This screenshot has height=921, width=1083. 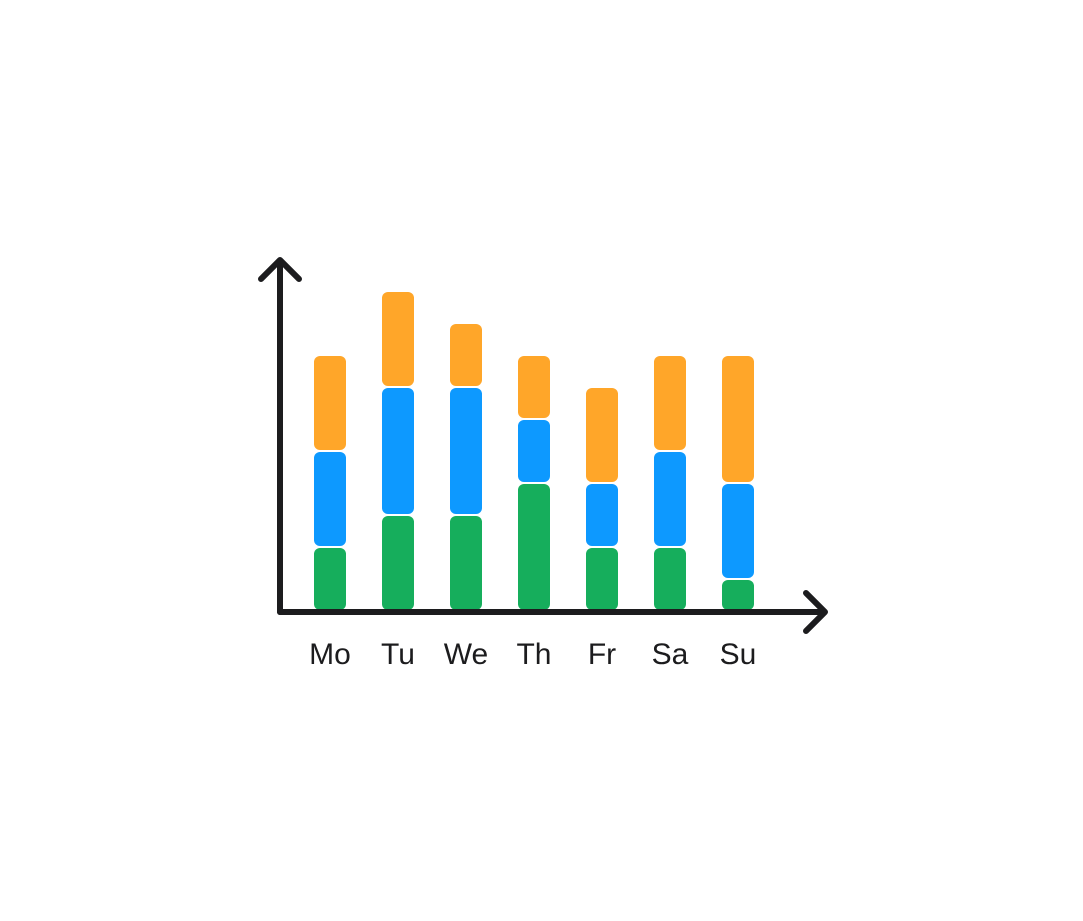 What do you see at coordinates (670, 654) in the screenshot?
I see `x-tick-label-sa: Sa` at bounding box center [670, 654].